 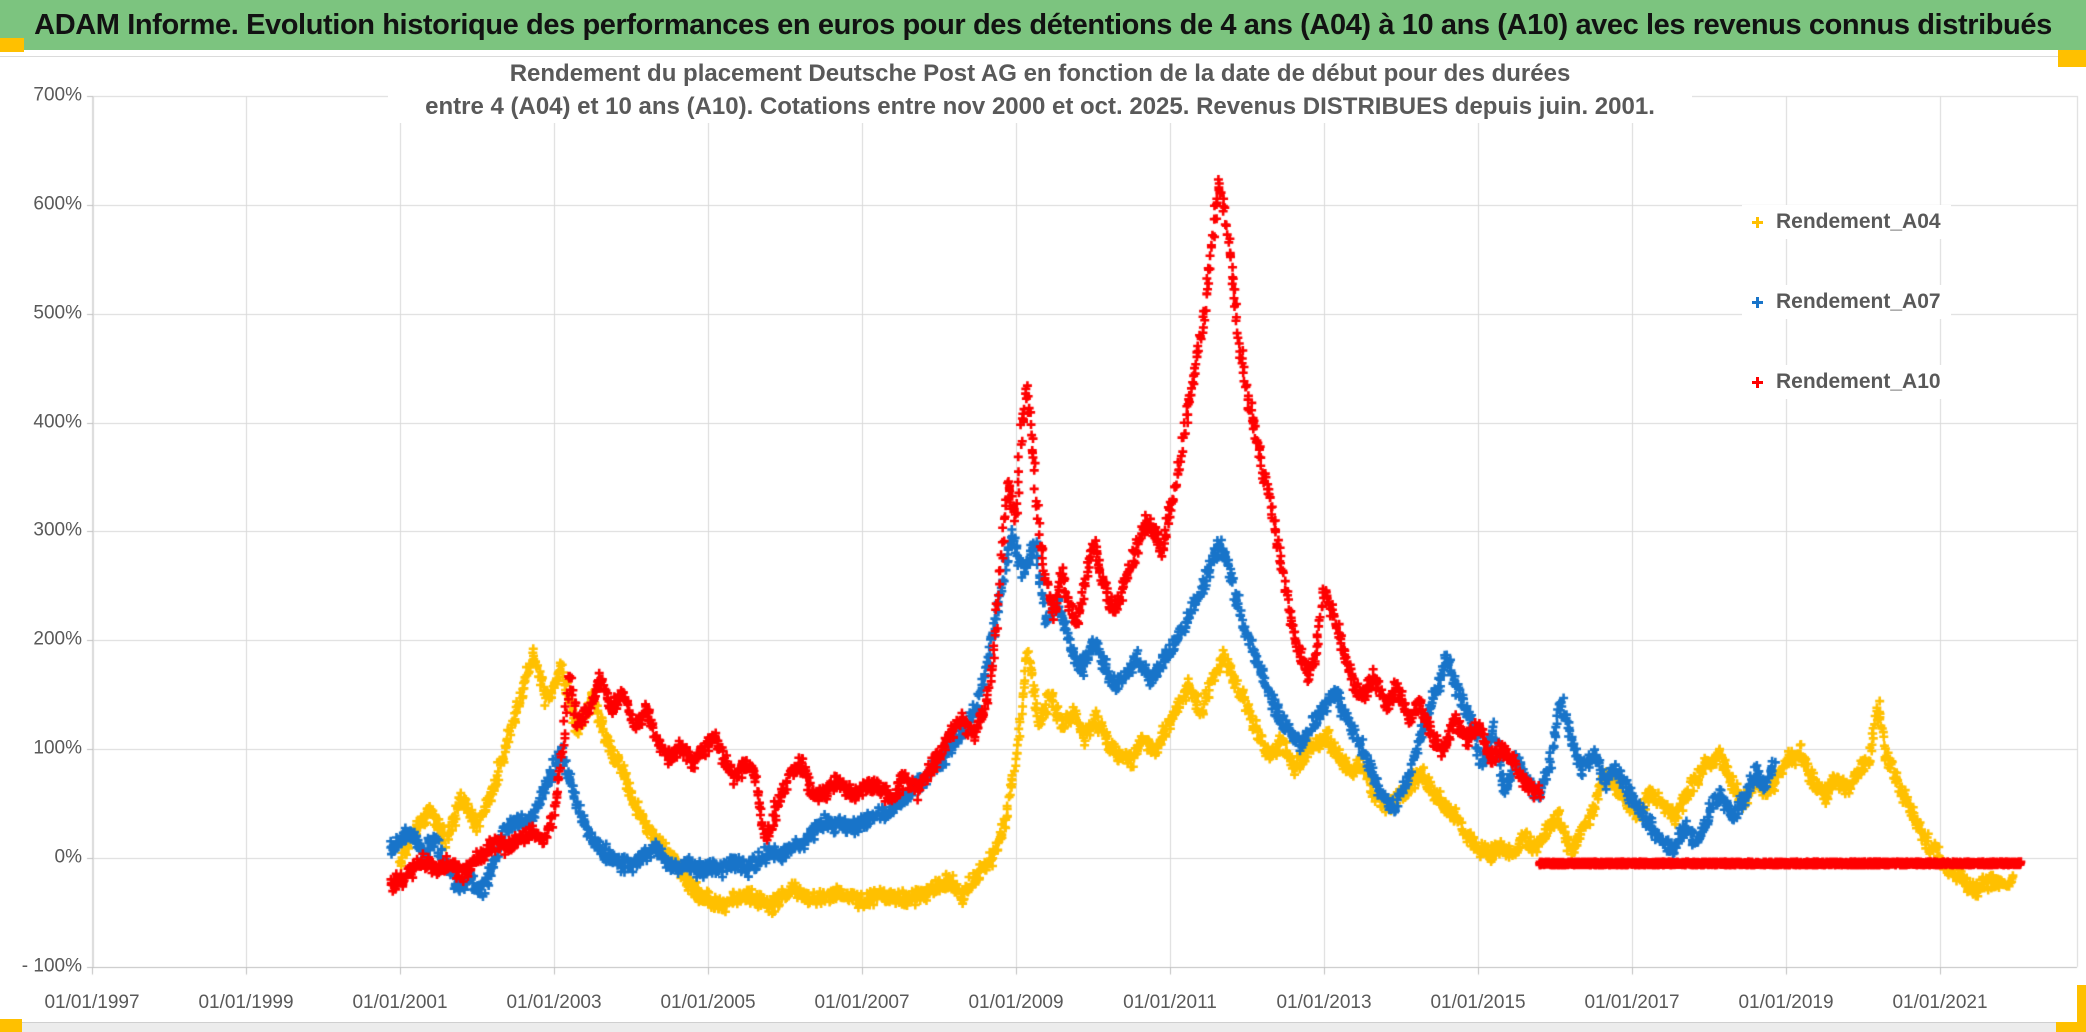 I want to click on x-tick-label: 01/01/2013, so click(x=1324, y=1002).